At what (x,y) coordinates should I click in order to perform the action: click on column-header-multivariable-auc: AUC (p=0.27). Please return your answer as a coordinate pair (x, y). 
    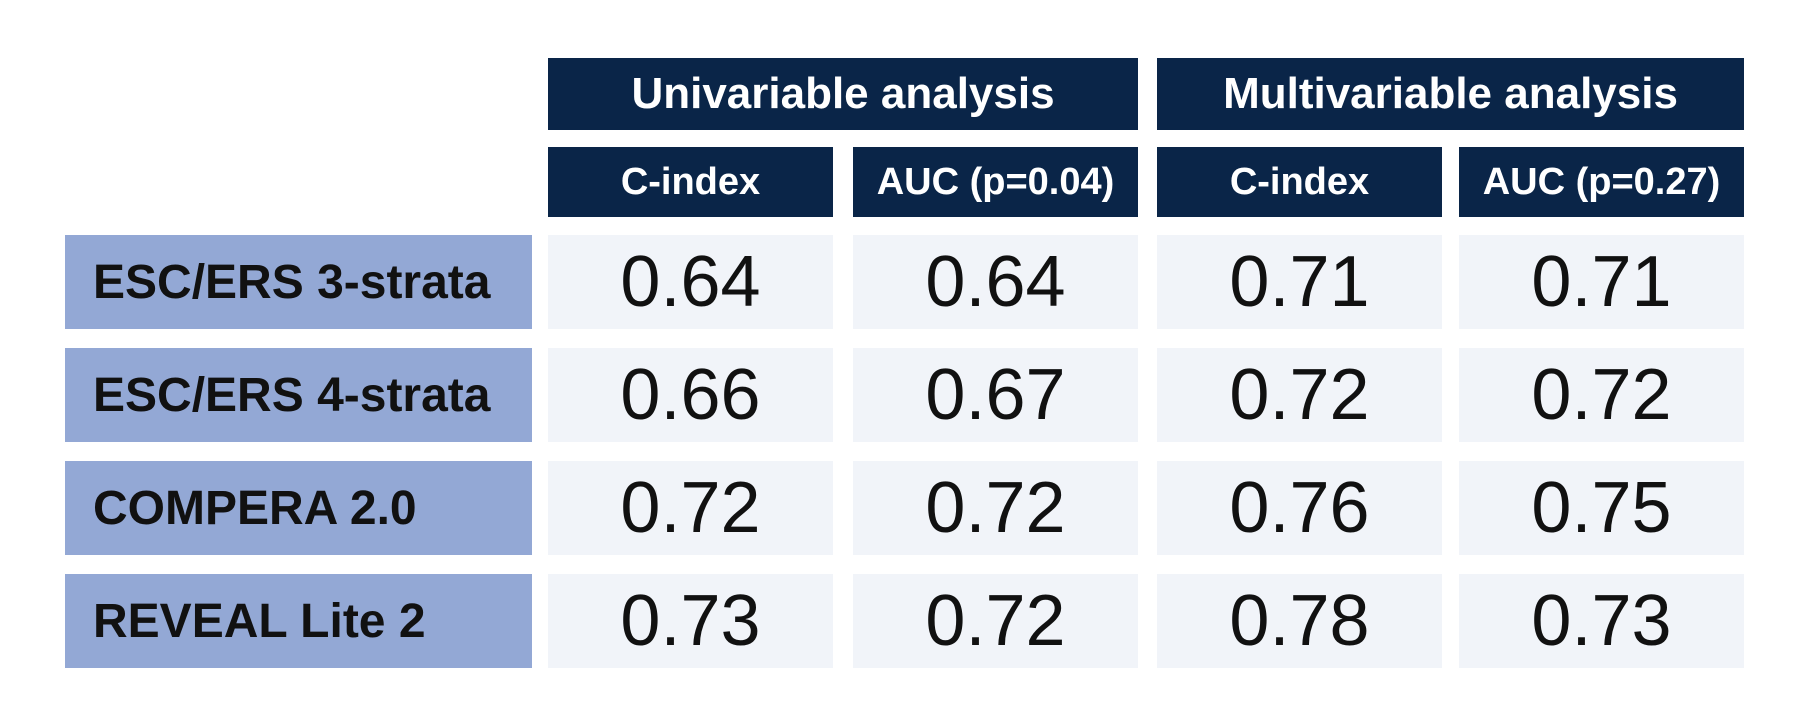
    Looking at the image, I should click on (1601, 182).